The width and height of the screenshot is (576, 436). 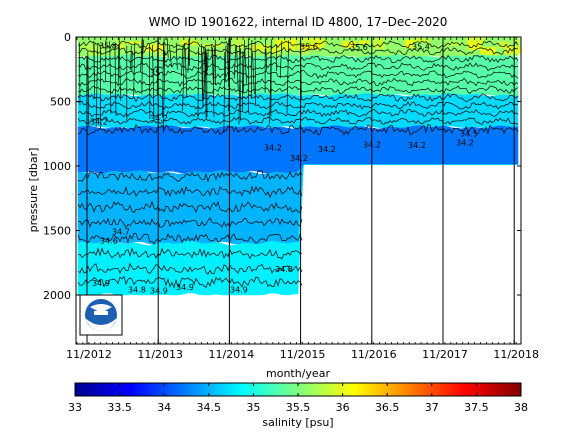 What do you see at coordinates (160, 354) in the screenshot?
I see `x-tick-label: 11/2013` at bounding box center [160, 354].